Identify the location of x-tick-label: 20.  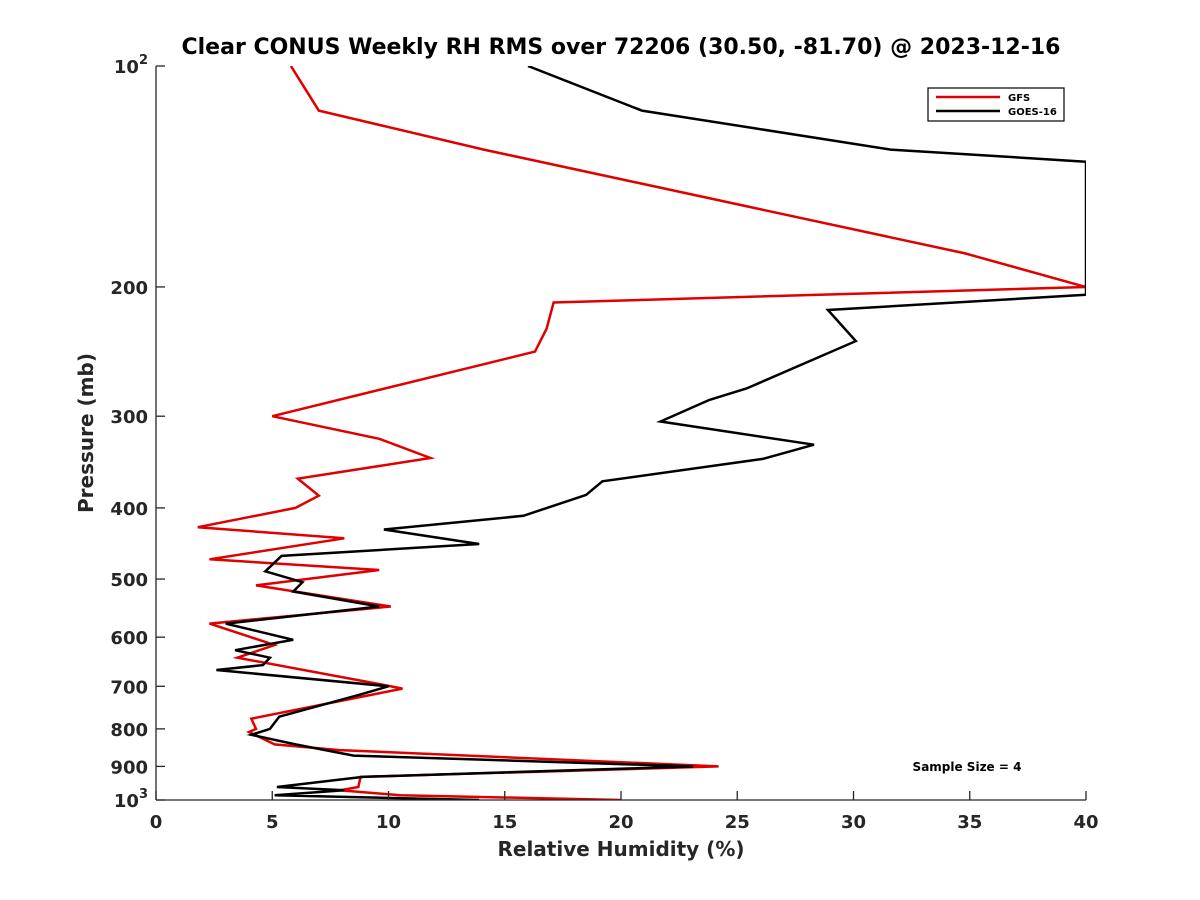
(620, 822).